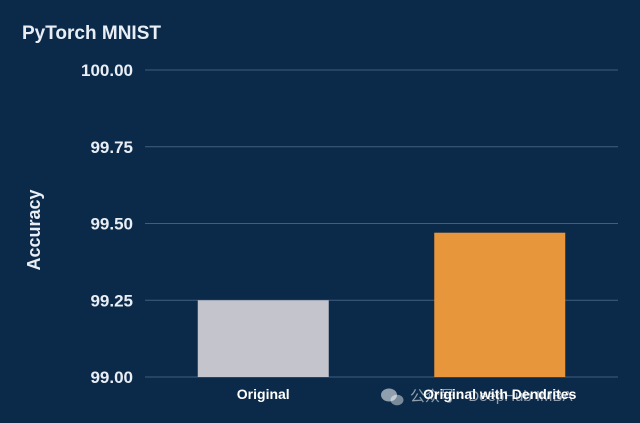 The image size is (640, 423). What do you see at coordinates (111, 300) in the screenshot?
I see `y-tick-label: 99.25` at bounding box center [111, 300].